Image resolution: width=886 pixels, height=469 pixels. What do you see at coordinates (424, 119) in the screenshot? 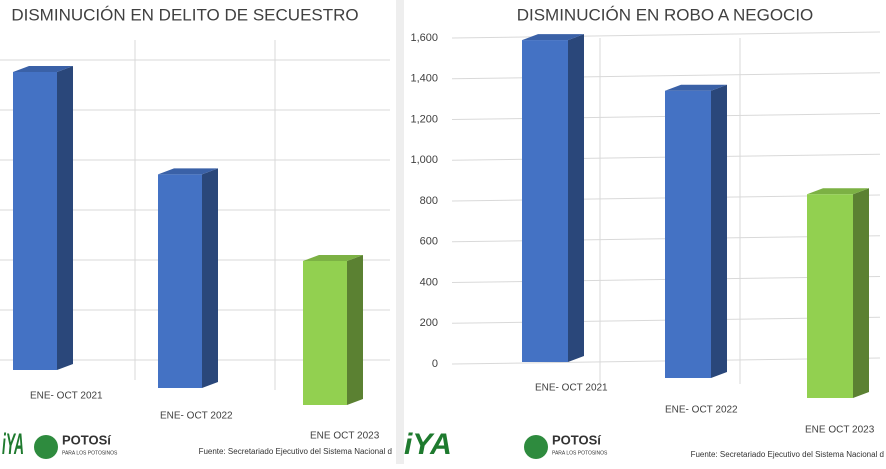
I see `y-tick-label: 1,200` at bounding box center [424, 119].